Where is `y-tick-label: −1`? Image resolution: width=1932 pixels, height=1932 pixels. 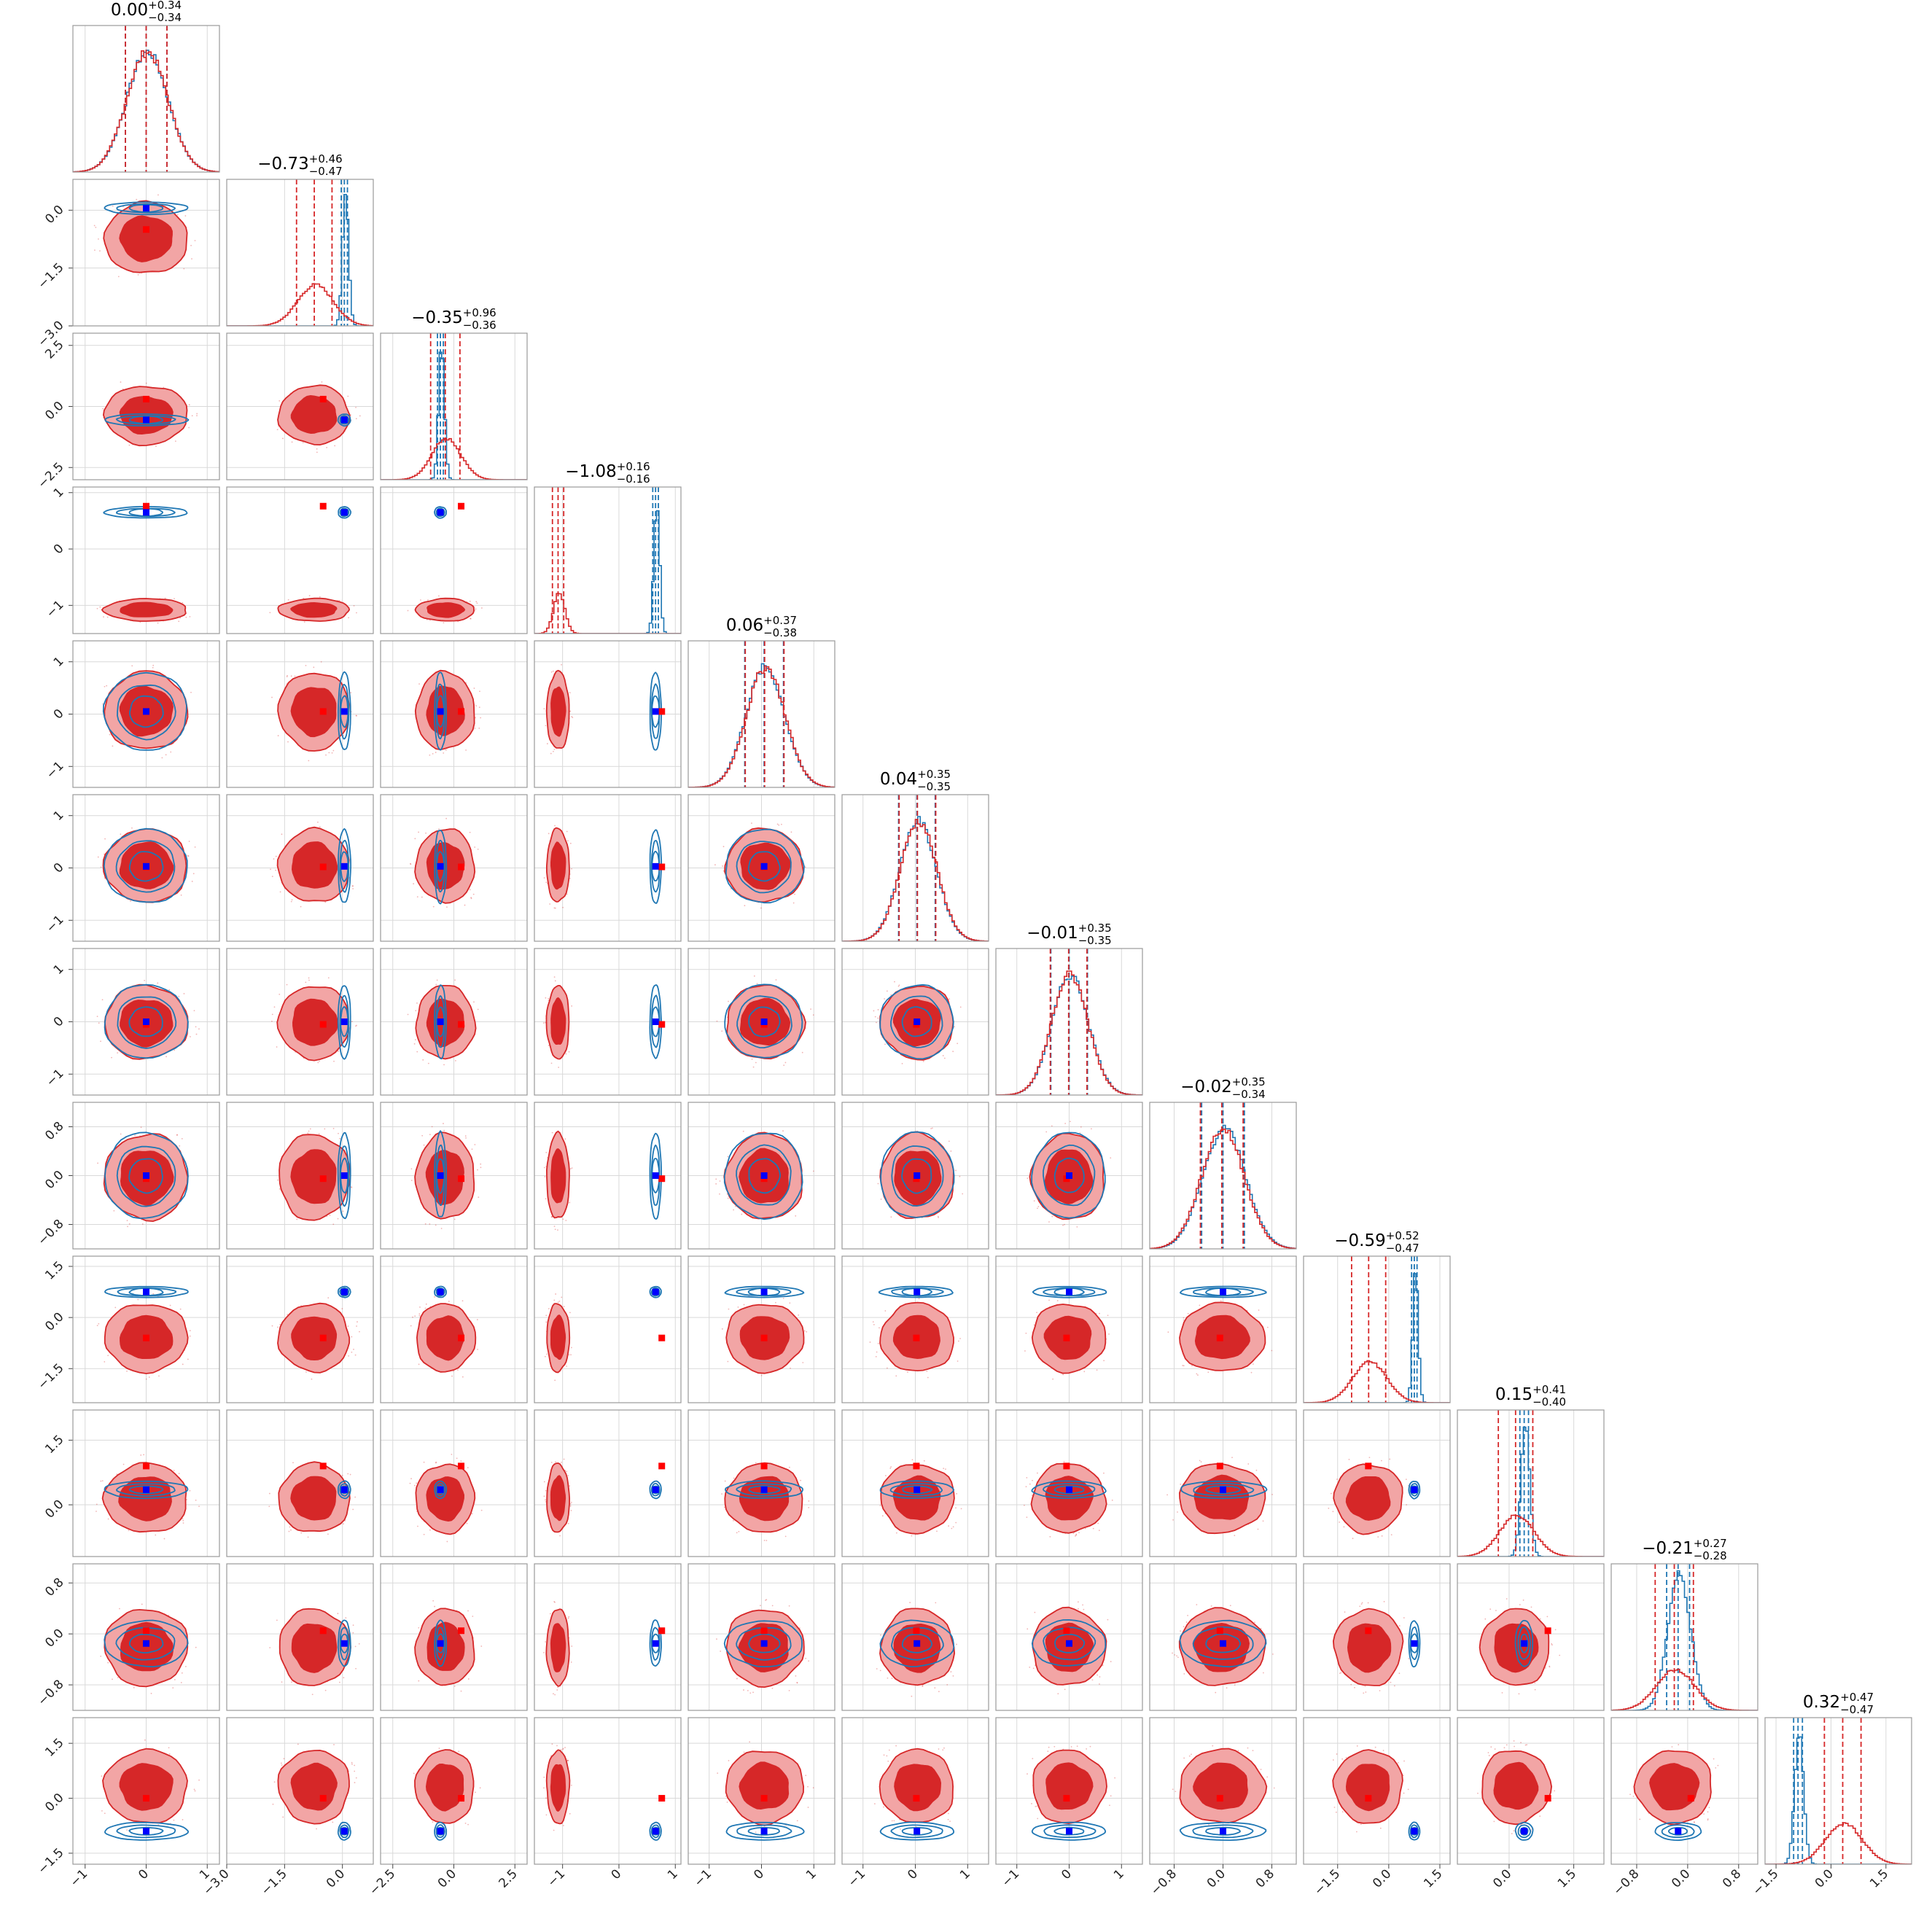
y-tick-label: −1 is located at coordinates (55, 1078).